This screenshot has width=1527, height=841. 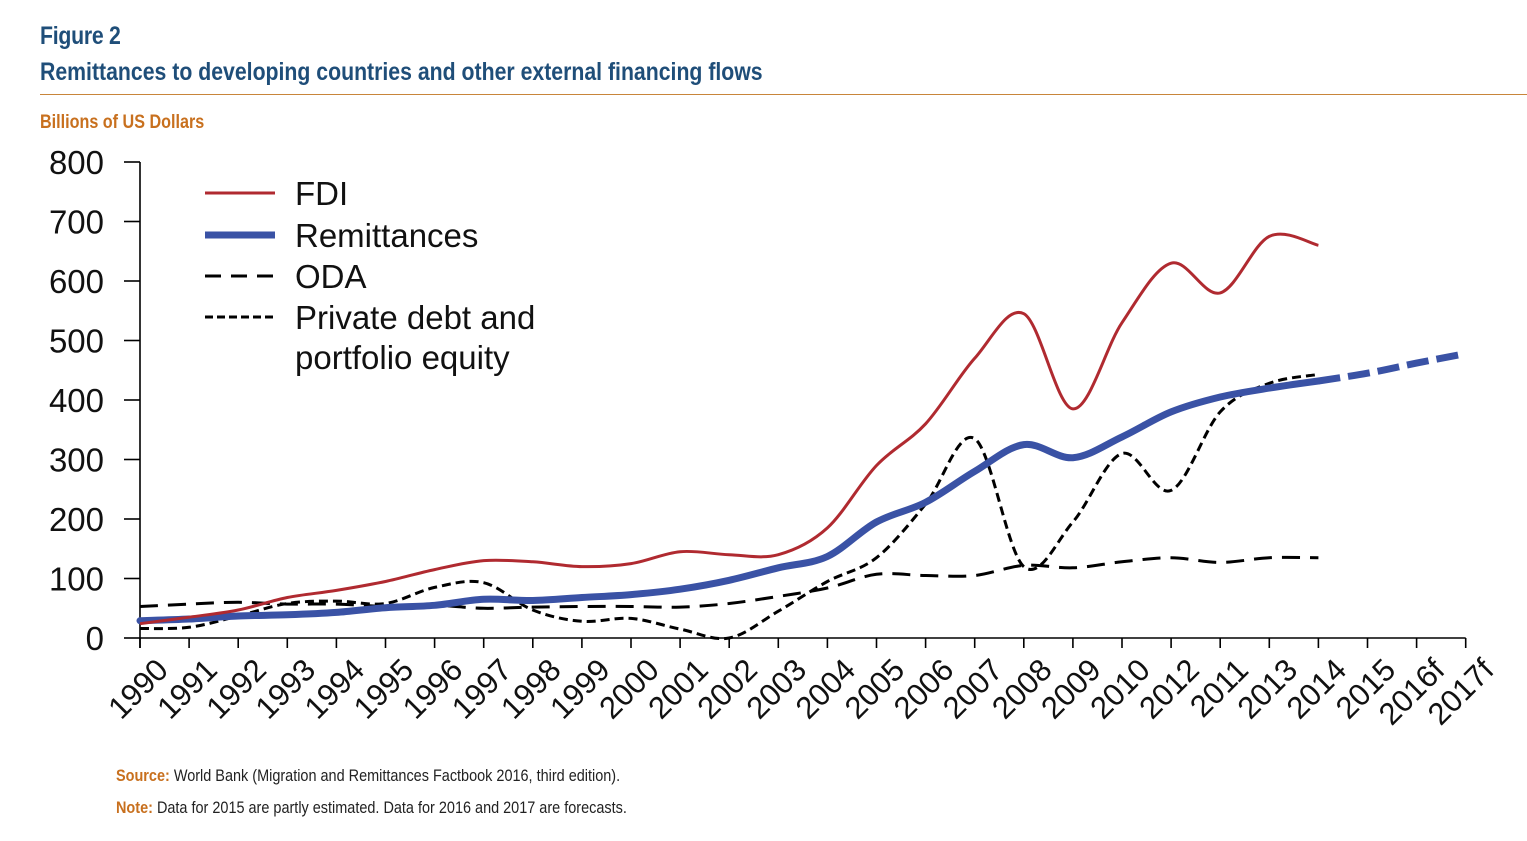 What do you see at coordinates (783, 94) in the screenshot?
I see `title-divider` at bounding box center [783, 94].